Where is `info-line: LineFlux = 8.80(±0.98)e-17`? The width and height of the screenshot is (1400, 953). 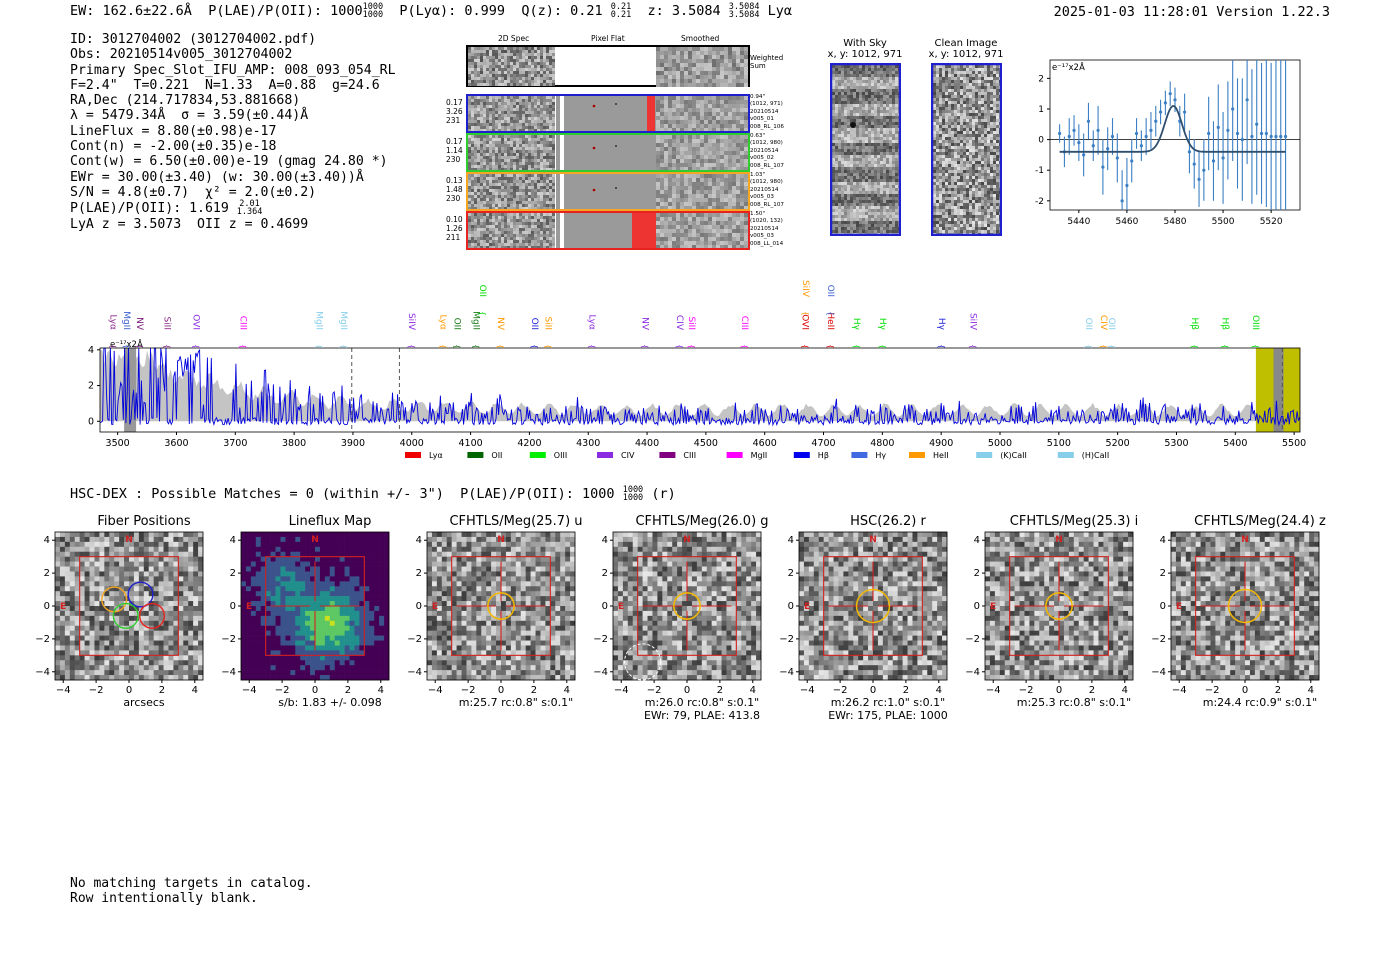
info-line: LineFlux = 8.80(±0.98)e-17 is located at coordinates (173, 131).